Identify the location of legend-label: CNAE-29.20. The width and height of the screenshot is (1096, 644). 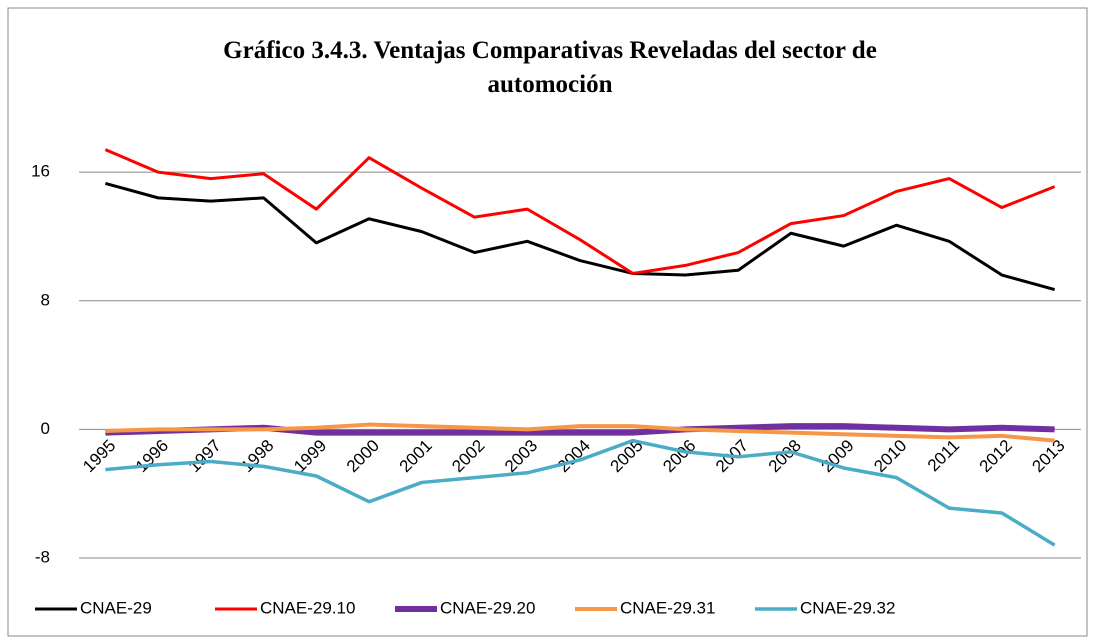
(487, 607).